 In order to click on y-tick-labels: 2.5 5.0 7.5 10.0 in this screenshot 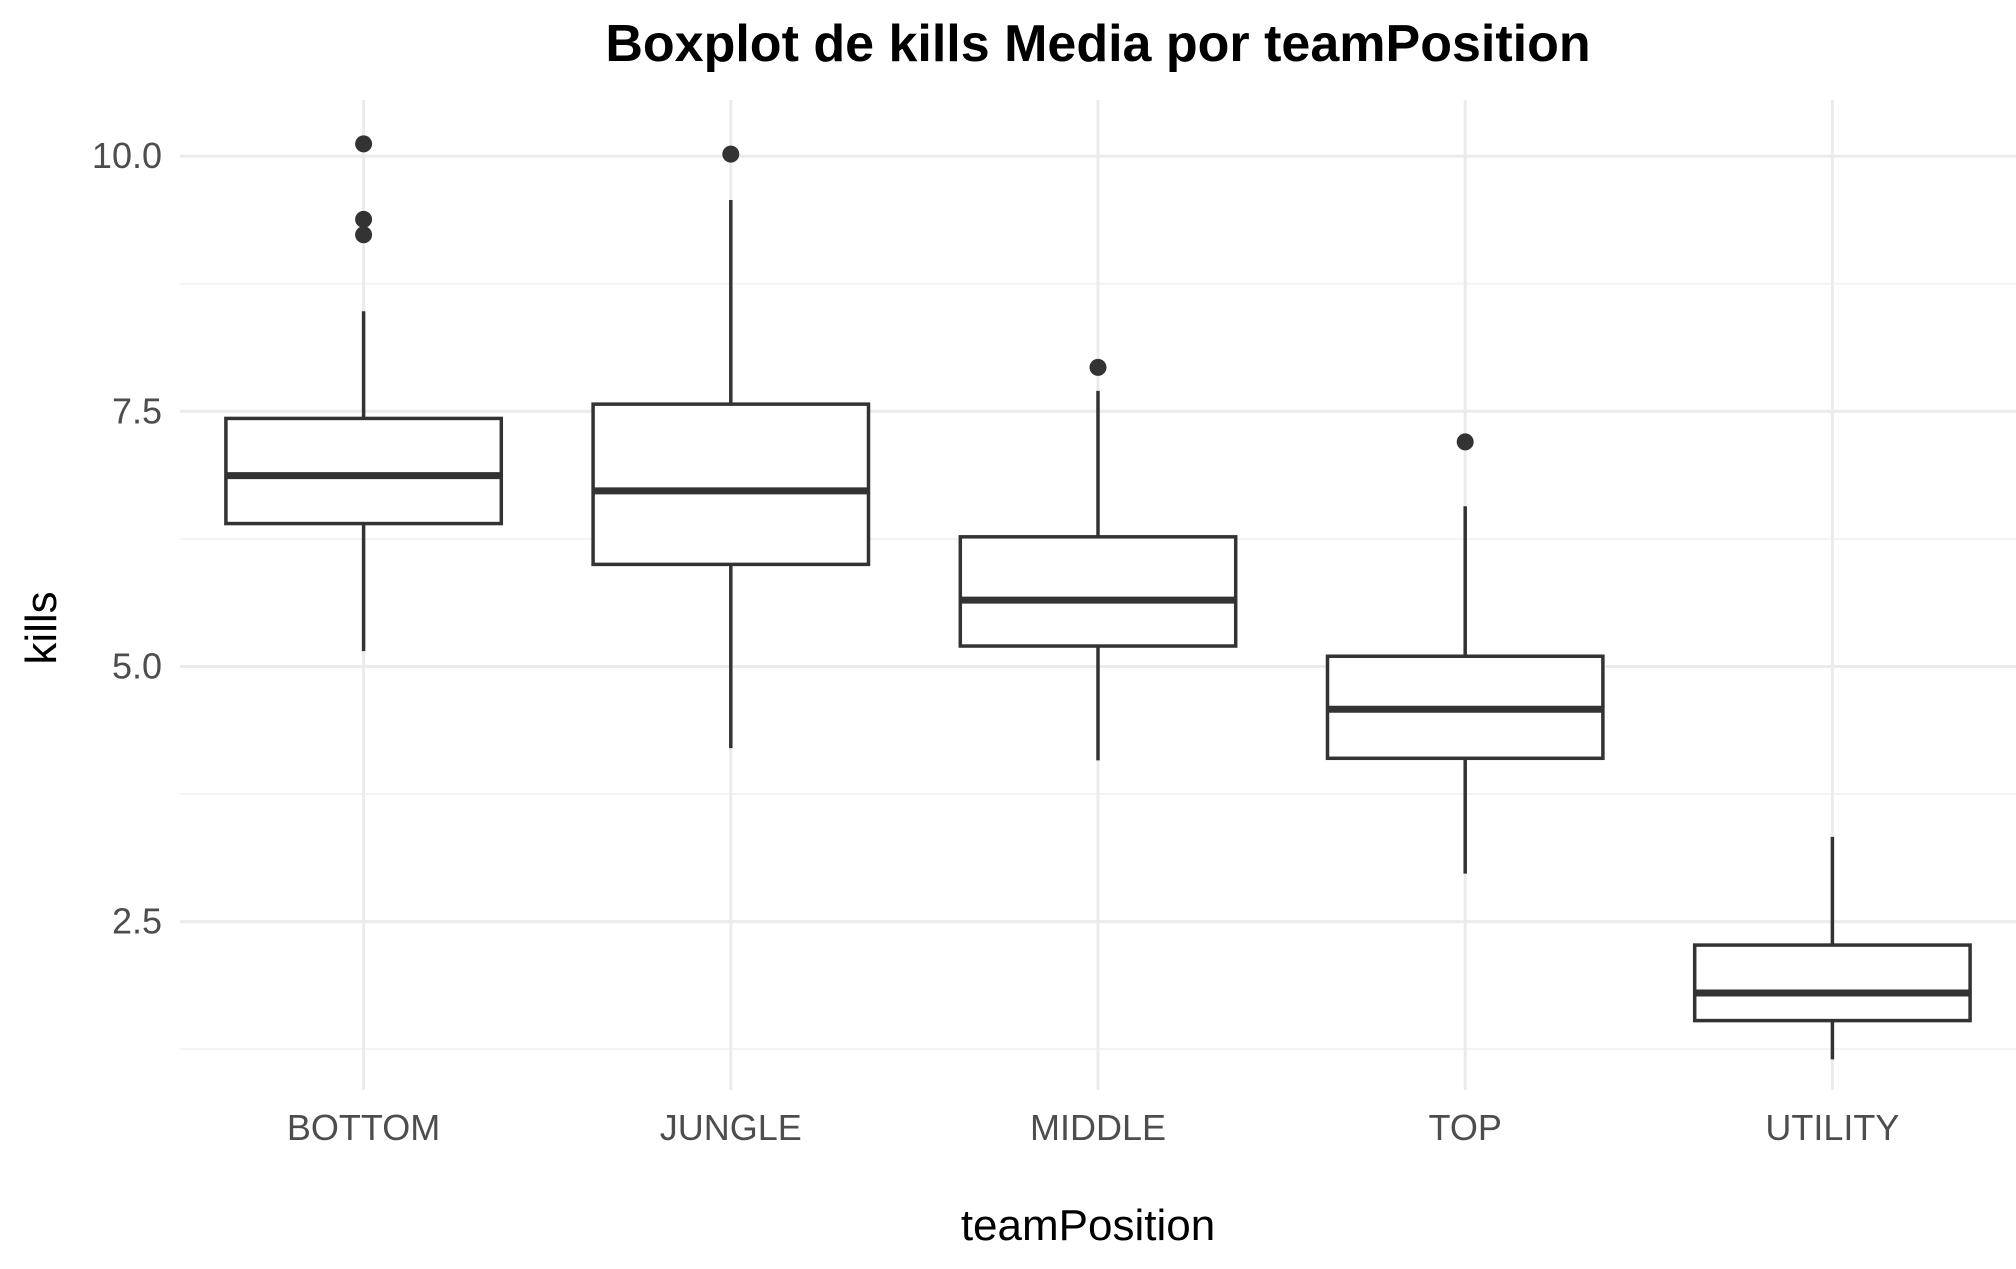, I will do `click(127, 538)`.